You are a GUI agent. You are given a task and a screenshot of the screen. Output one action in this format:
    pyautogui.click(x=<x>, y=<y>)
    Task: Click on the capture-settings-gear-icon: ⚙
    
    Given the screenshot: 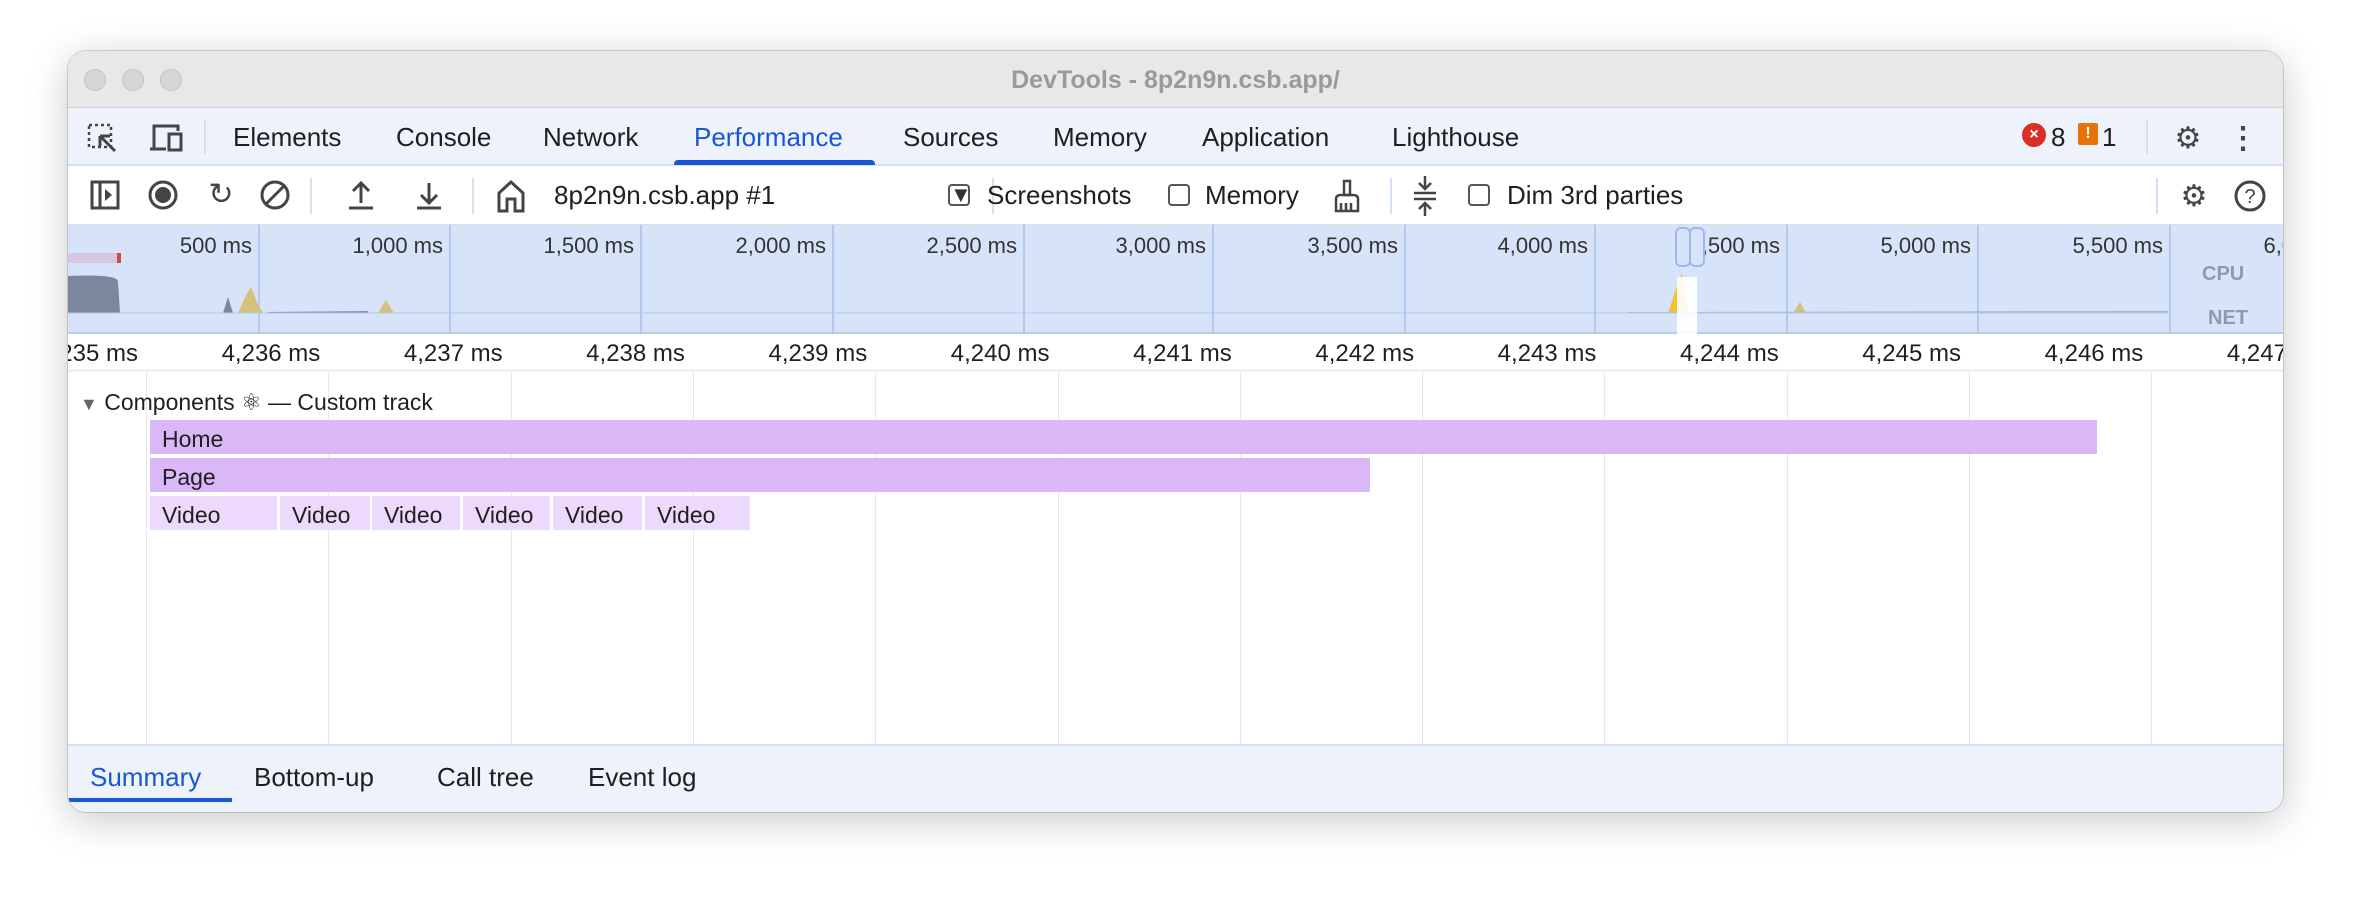 What is the action you would take?
    pyautogui.click(x=2194, y=196)
    